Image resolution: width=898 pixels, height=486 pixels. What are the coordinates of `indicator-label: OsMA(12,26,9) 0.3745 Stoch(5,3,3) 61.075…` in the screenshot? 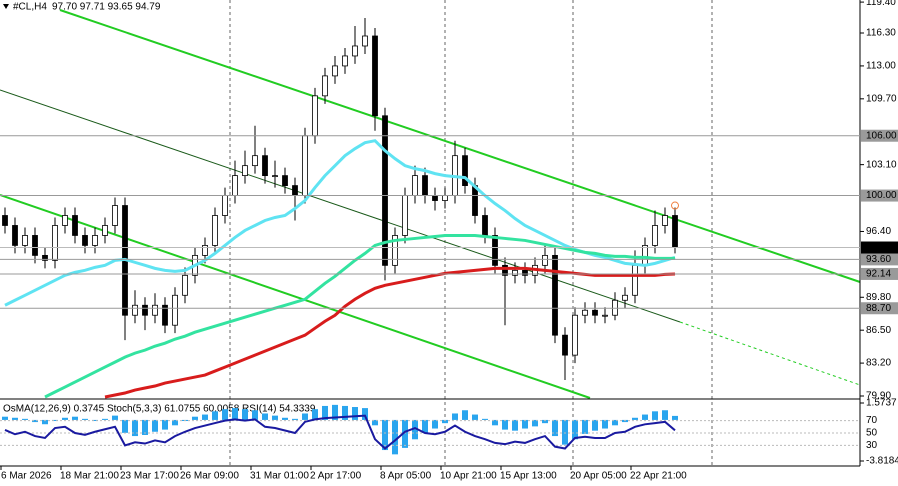 It's located at (159, 409).